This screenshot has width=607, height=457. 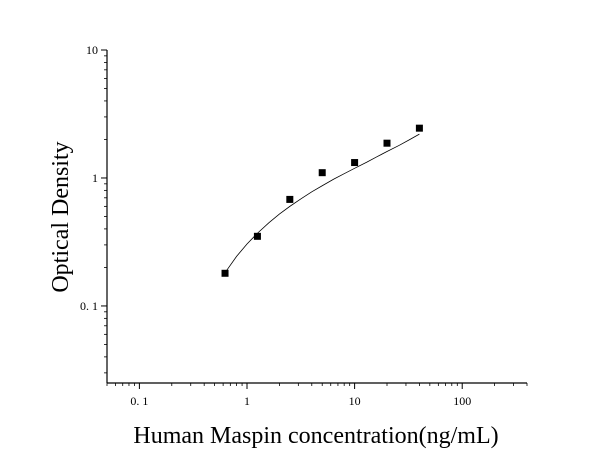 I want to click on data-points, so click(x=322, y=200).